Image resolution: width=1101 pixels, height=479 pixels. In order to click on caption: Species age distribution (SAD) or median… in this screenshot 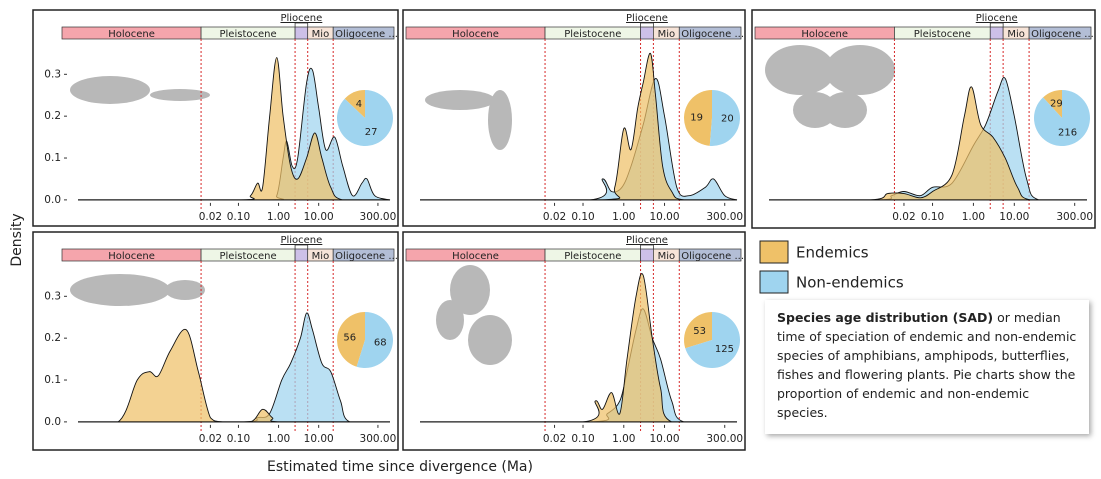, I will do `click(927, 367)`.